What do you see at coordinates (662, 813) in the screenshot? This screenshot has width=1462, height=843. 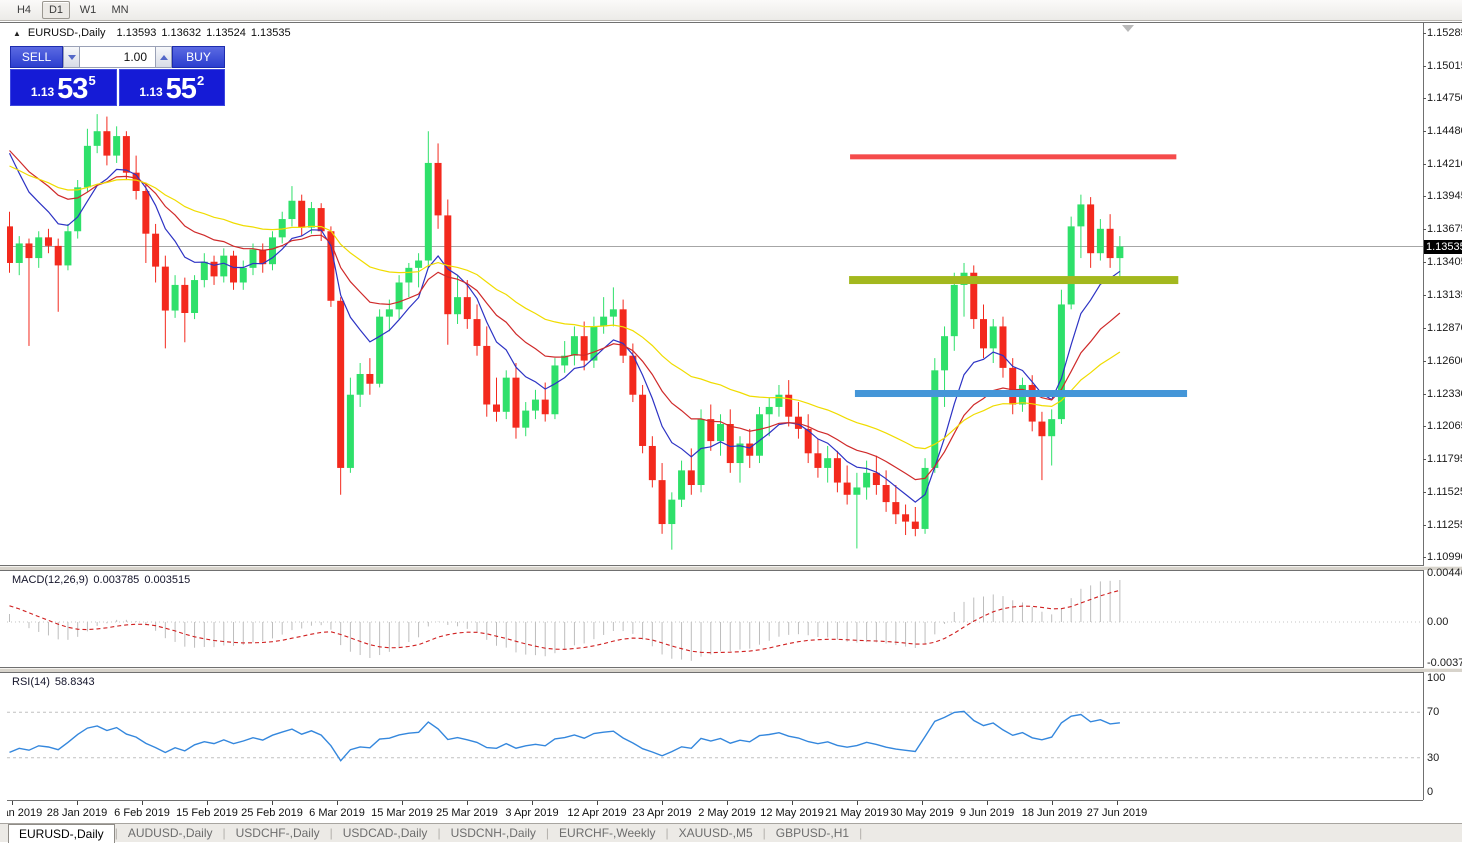 I see `date-axis-label: 23 Apr 2019` at bounding box center [662, 813].